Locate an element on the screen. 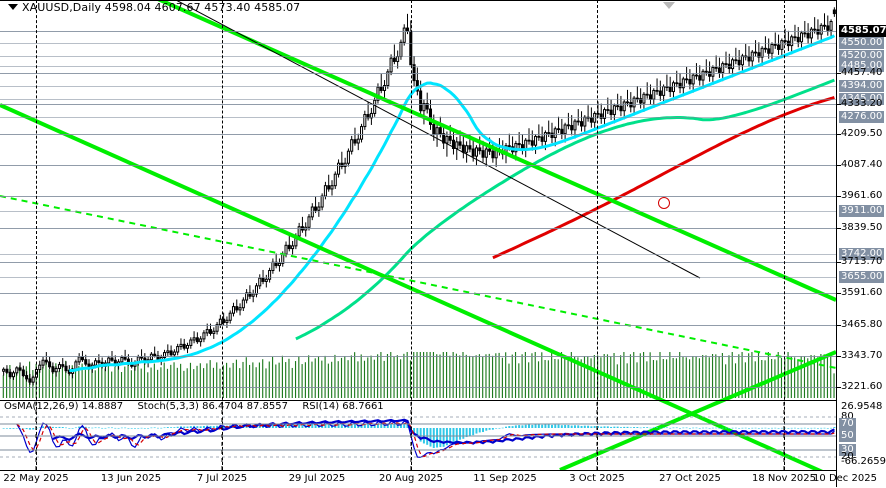  price-level-label: 3742.00 is located at coordinates (862, 254).